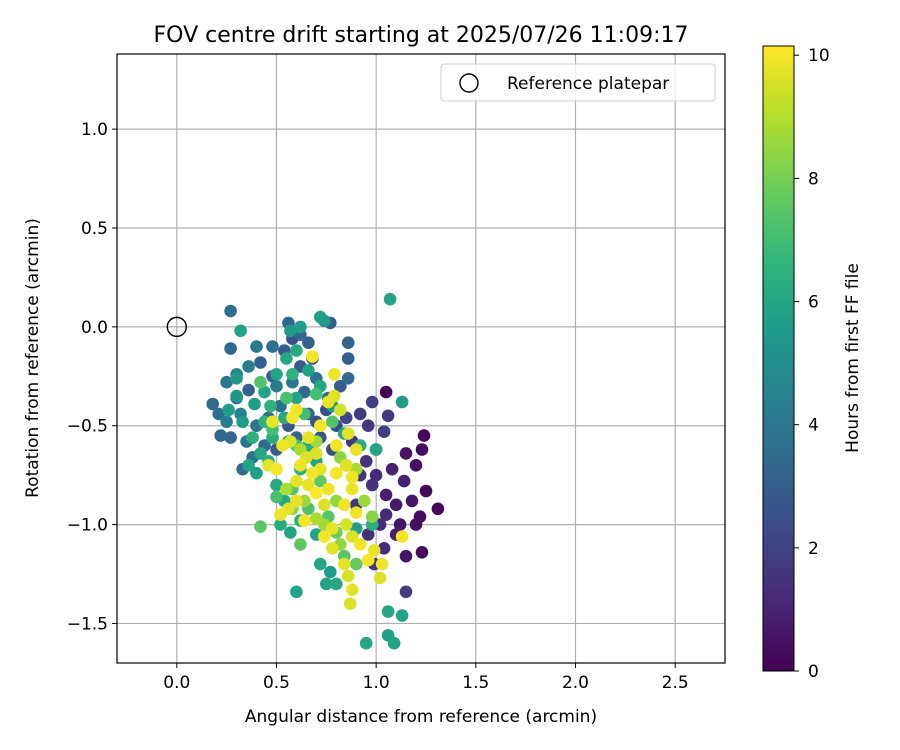  What do you see at coordinates (87, 427) in the screenshot?
I see `y-tick-label-3: −0.5` at bounding box center [87, 427].